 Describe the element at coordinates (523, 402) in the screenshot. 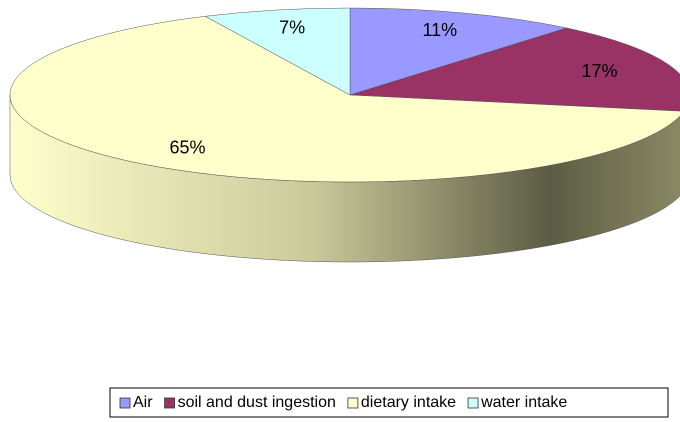

I see `legend-label: water intake` at that location.